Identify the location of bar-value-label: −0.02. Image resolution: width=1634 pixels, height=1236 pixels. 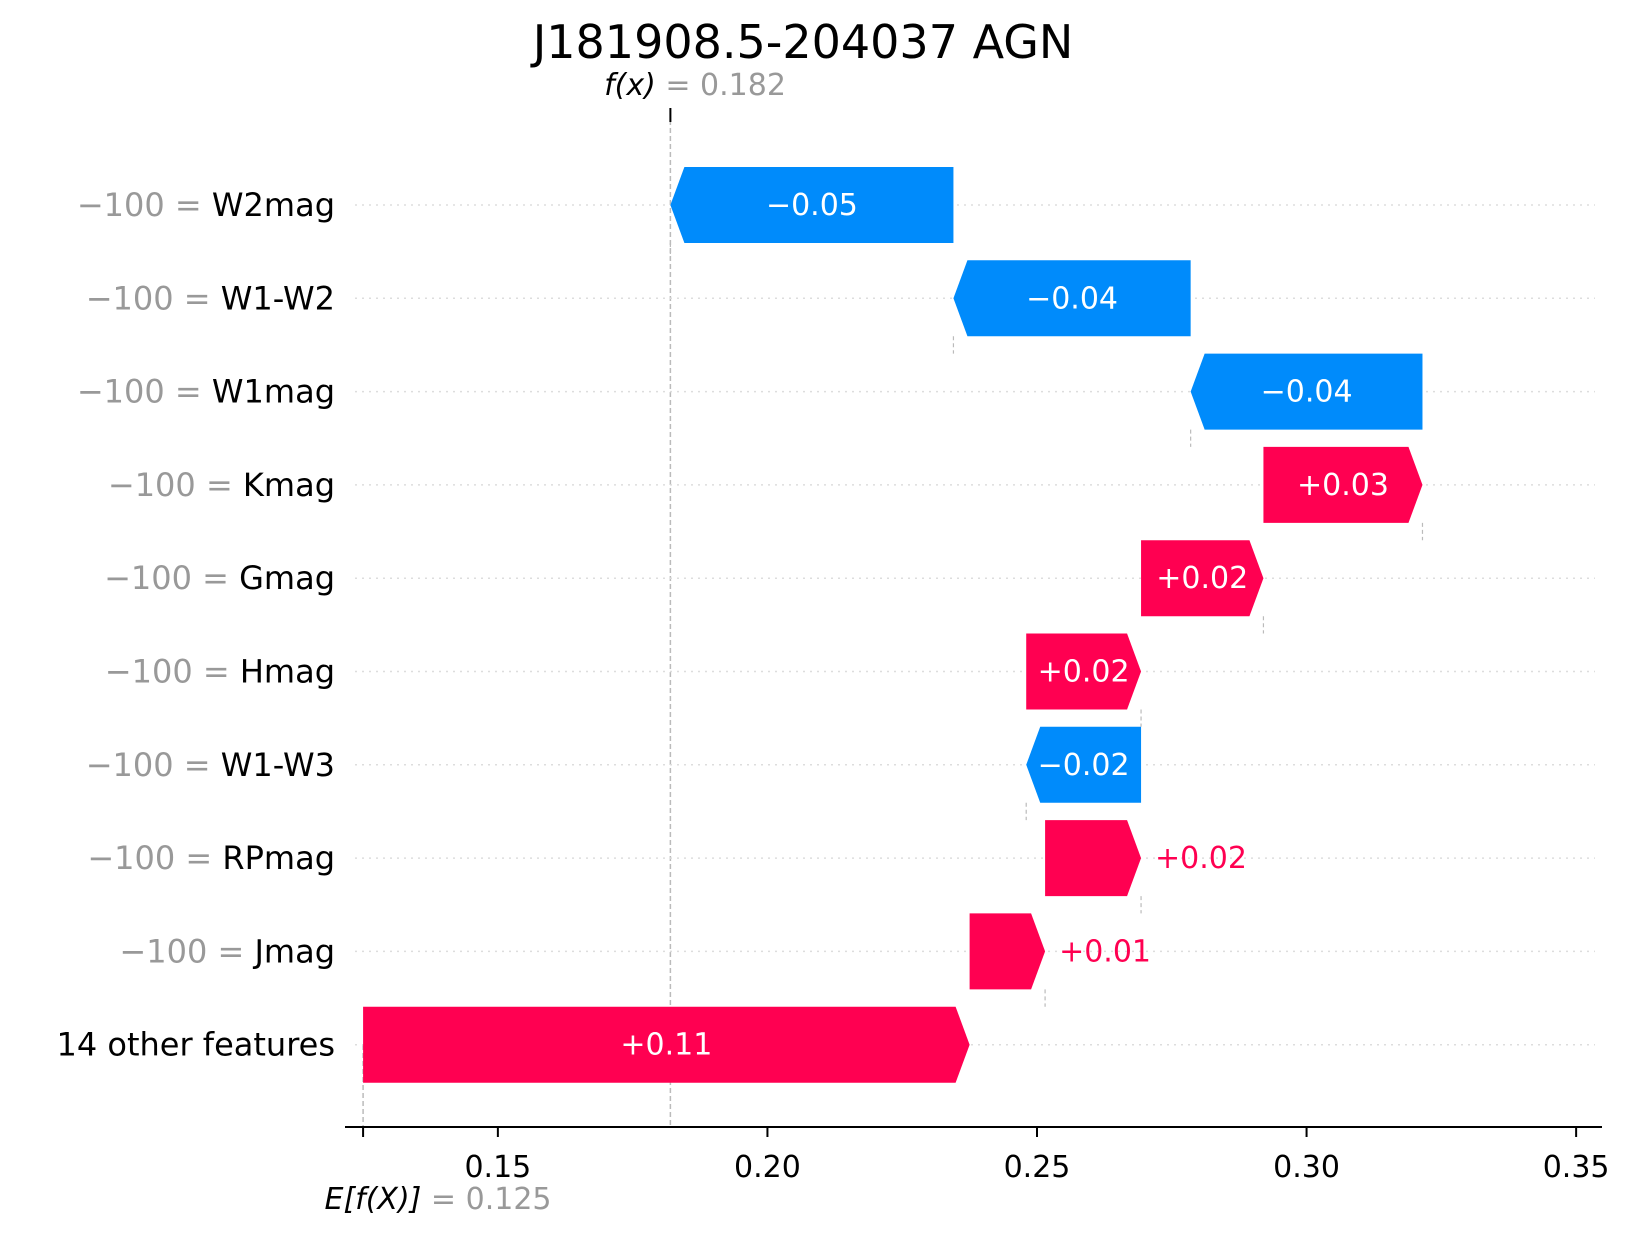
(1084, 765).